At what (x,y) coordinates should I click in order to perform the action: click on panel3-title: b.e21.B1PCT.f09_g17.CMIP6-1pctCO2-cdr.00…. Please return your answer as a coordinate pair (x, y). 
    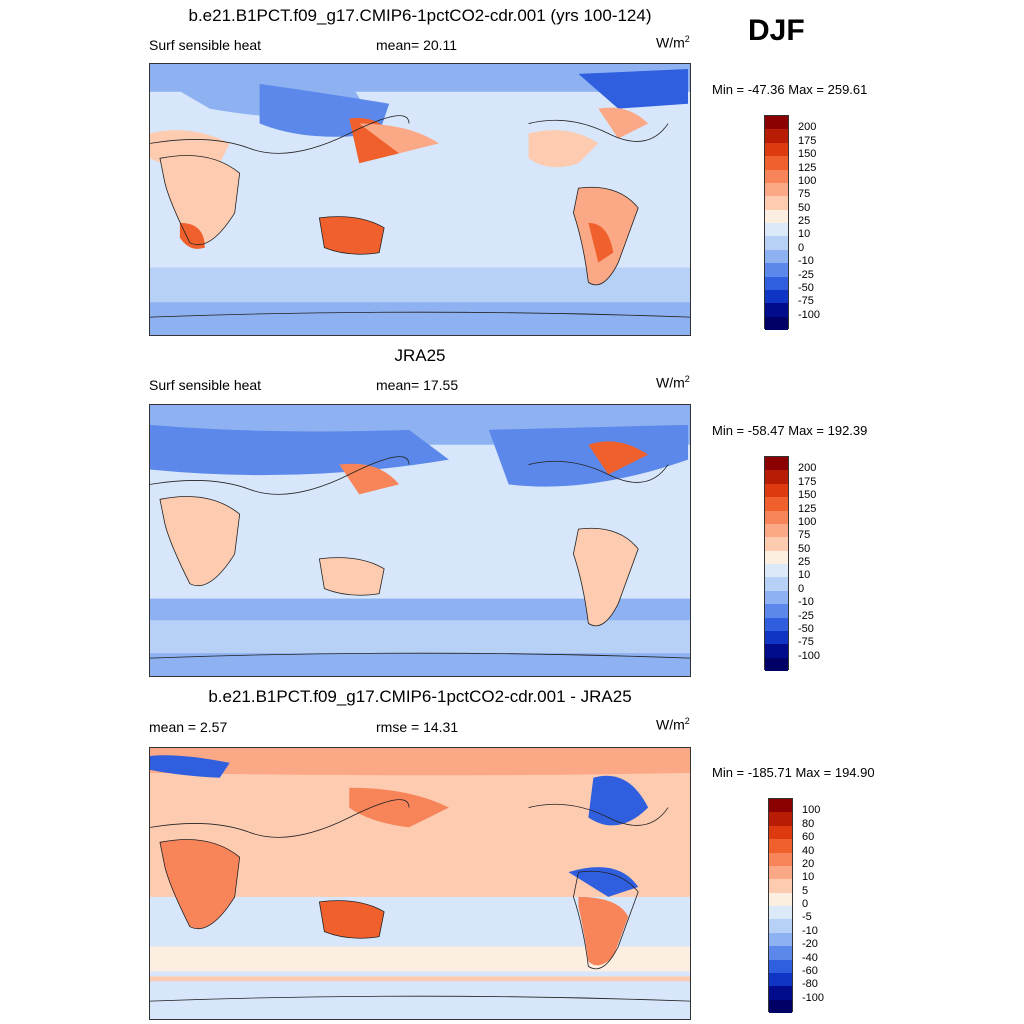
    Looking at the image, I should click on (420, 696).